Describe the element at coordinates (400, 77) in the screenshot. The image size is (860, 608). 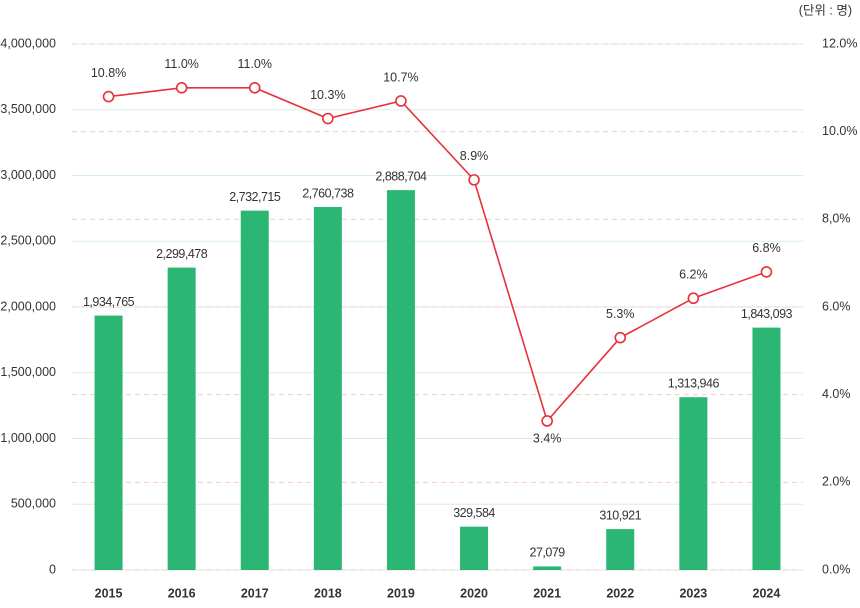
I see `line-value-label: 10.7%` at that location.